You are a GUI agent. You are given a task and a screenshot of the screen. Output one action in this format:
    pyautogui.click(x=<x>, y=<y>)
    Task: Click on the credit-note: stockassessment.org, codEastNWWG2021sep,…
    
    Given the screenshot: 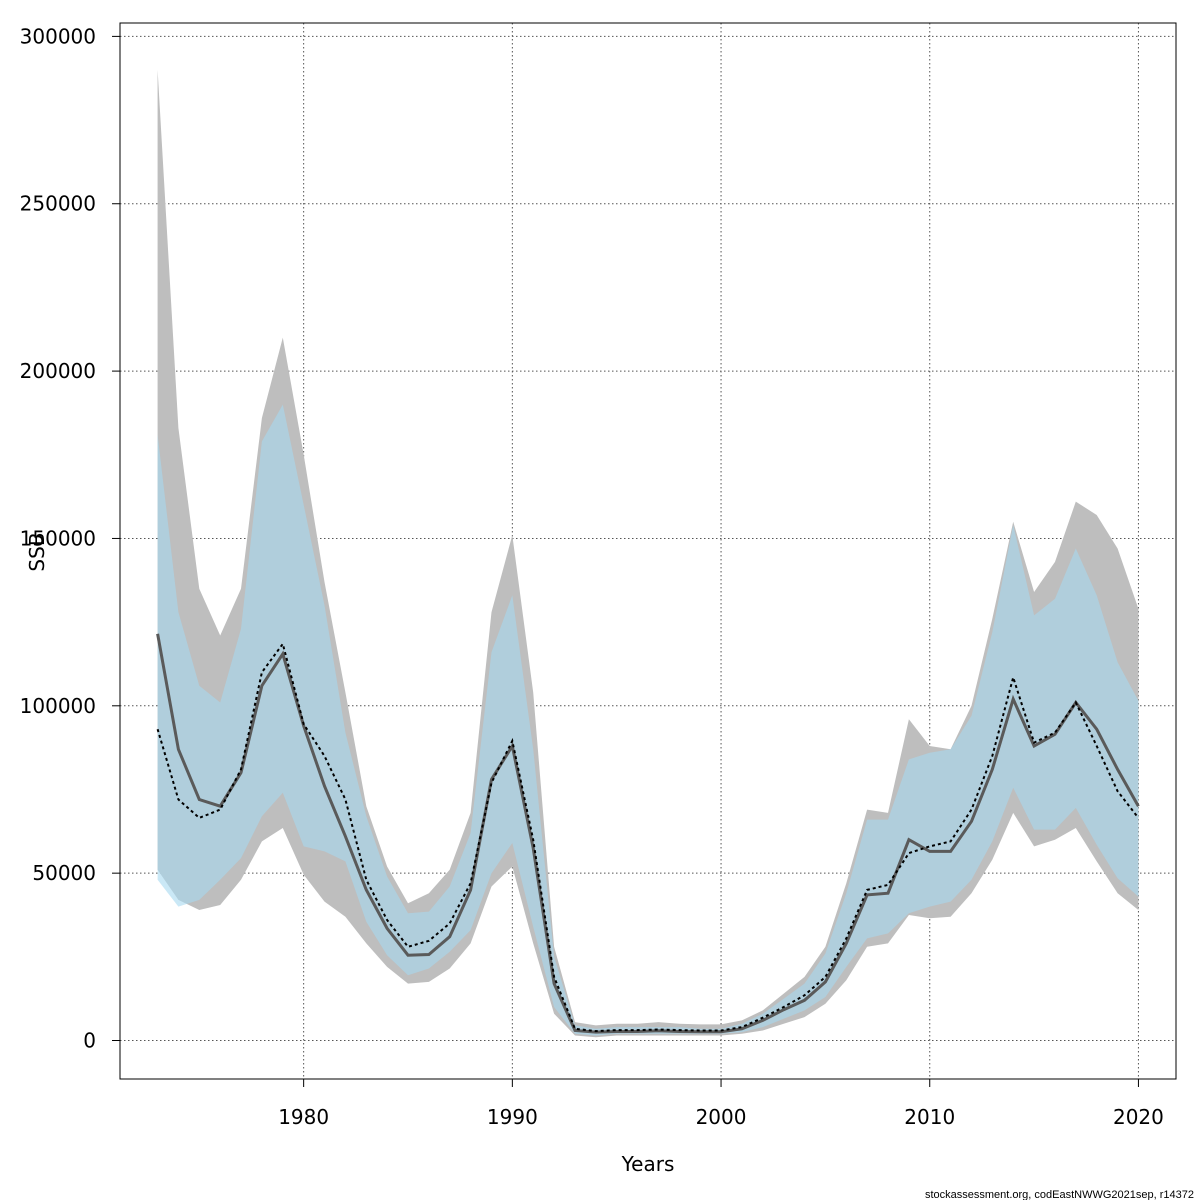 What is the action you would take?
    pyautogui.click(x=1059, y=1194)
    